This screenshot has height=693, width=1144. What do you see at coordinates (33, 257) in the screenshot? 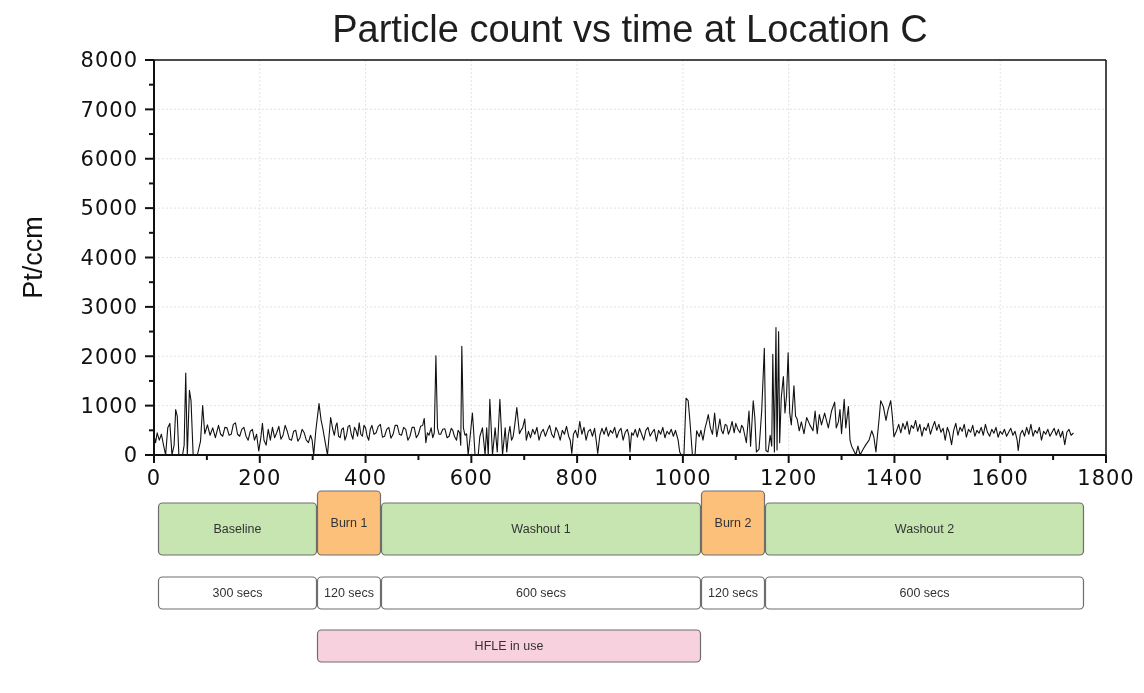
I see `y-axis-title: Pt/ccm` at bounding box center [33, 257].